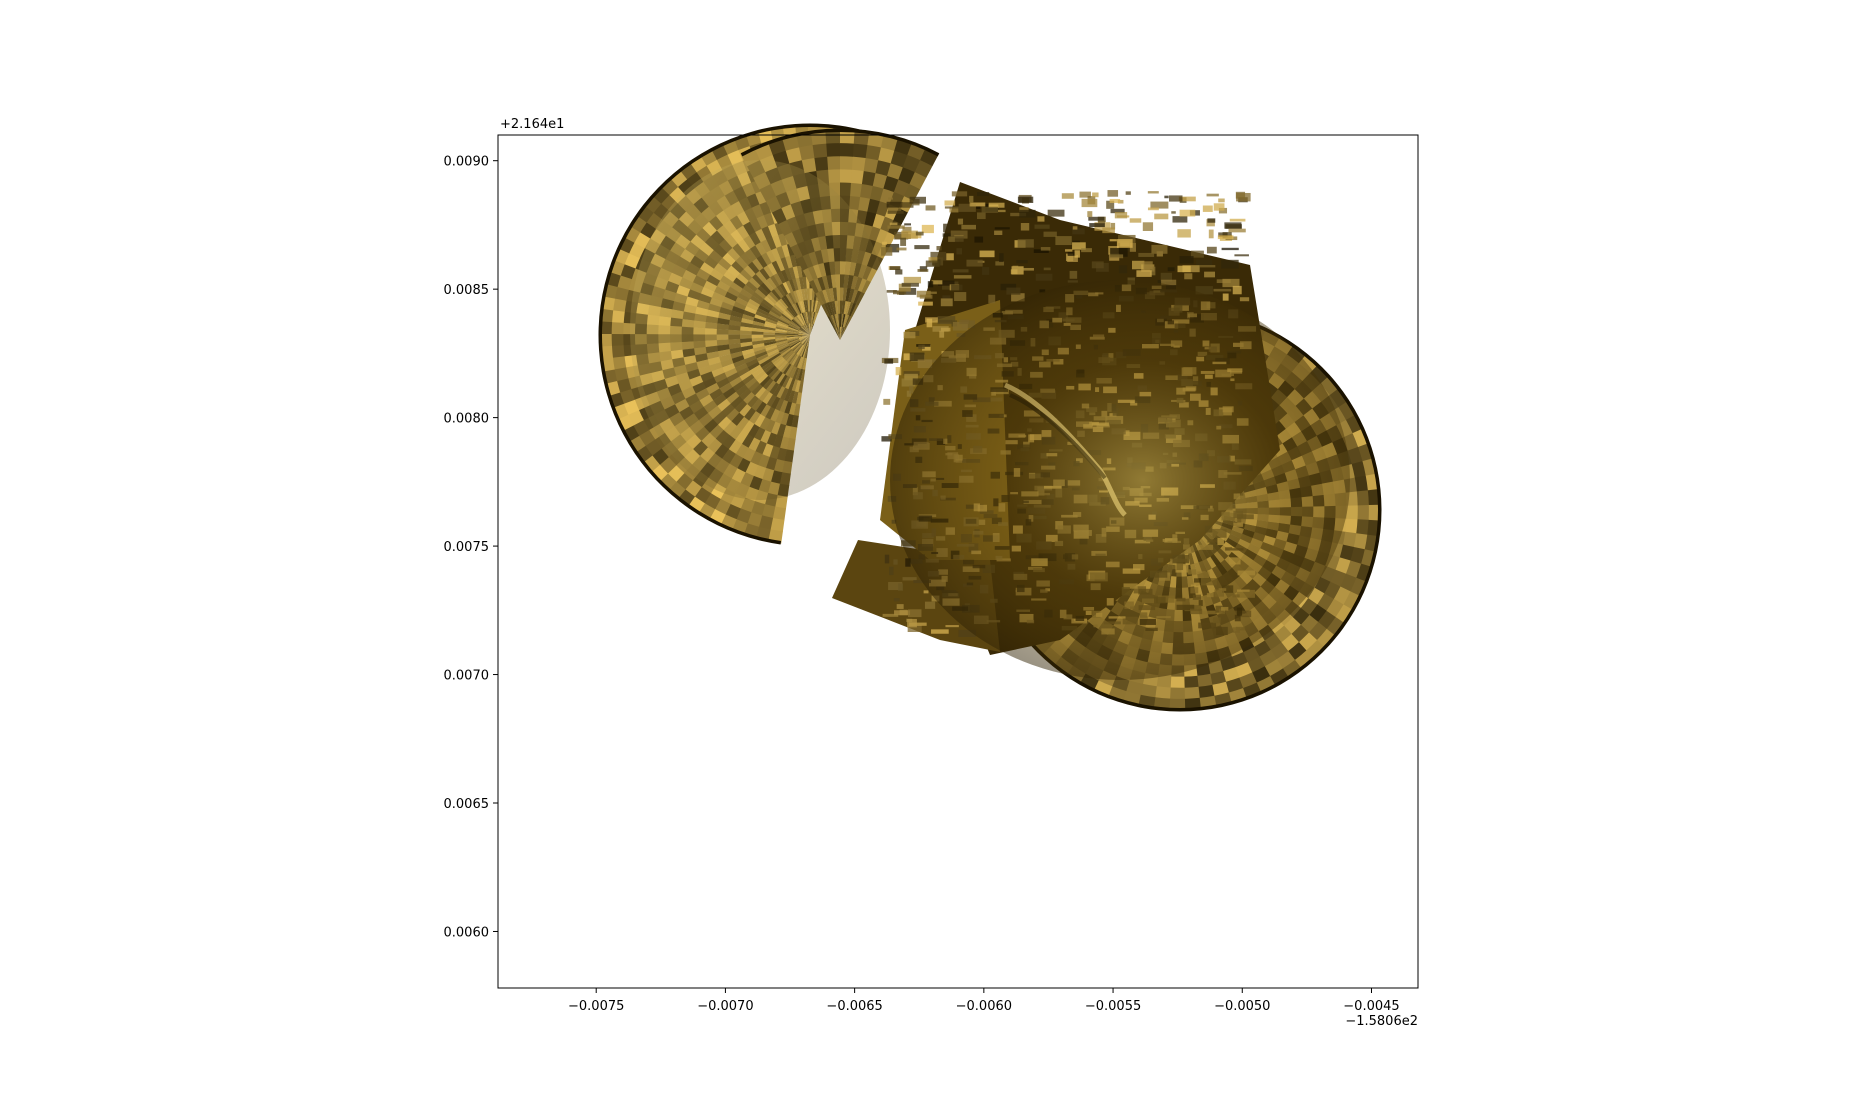 The height and width of the screenshot is (1097, 1850). What do you see at coordinates (1371, 1006) in the screenshot?
I see `x-tick-label: −0.0045` at bounding box center [1371, 1006].